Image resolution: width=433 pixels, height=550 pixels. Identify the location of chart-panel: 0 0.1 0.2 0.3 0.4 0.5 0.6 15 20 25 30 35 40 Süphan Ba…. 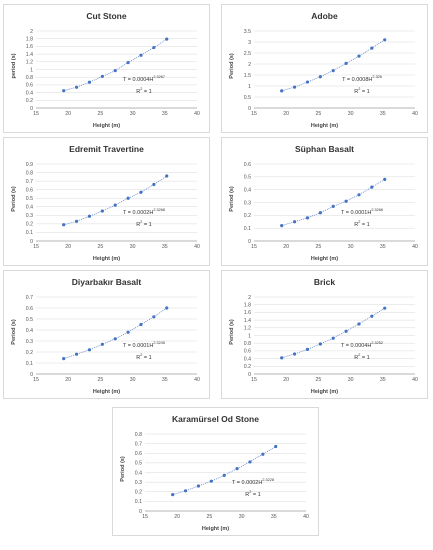
(324, 201).